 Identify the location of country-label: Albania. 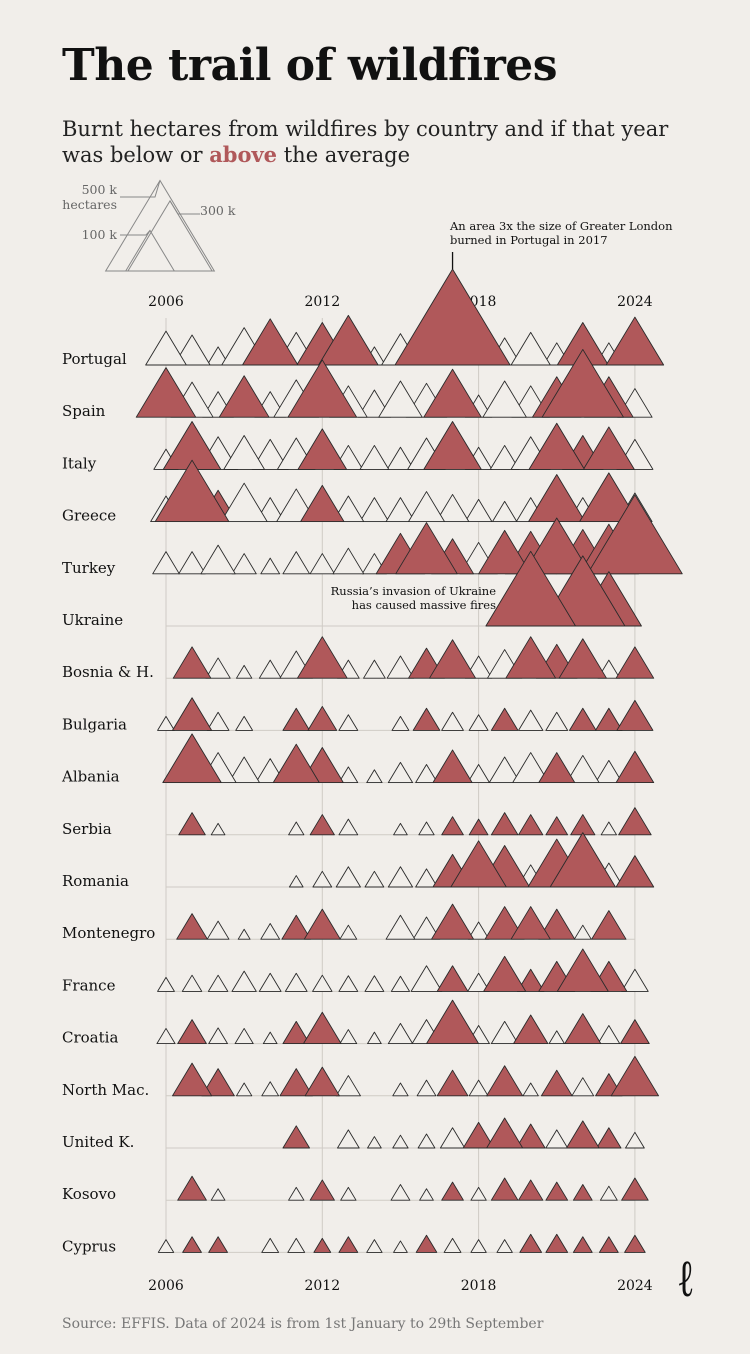
(90, 777).